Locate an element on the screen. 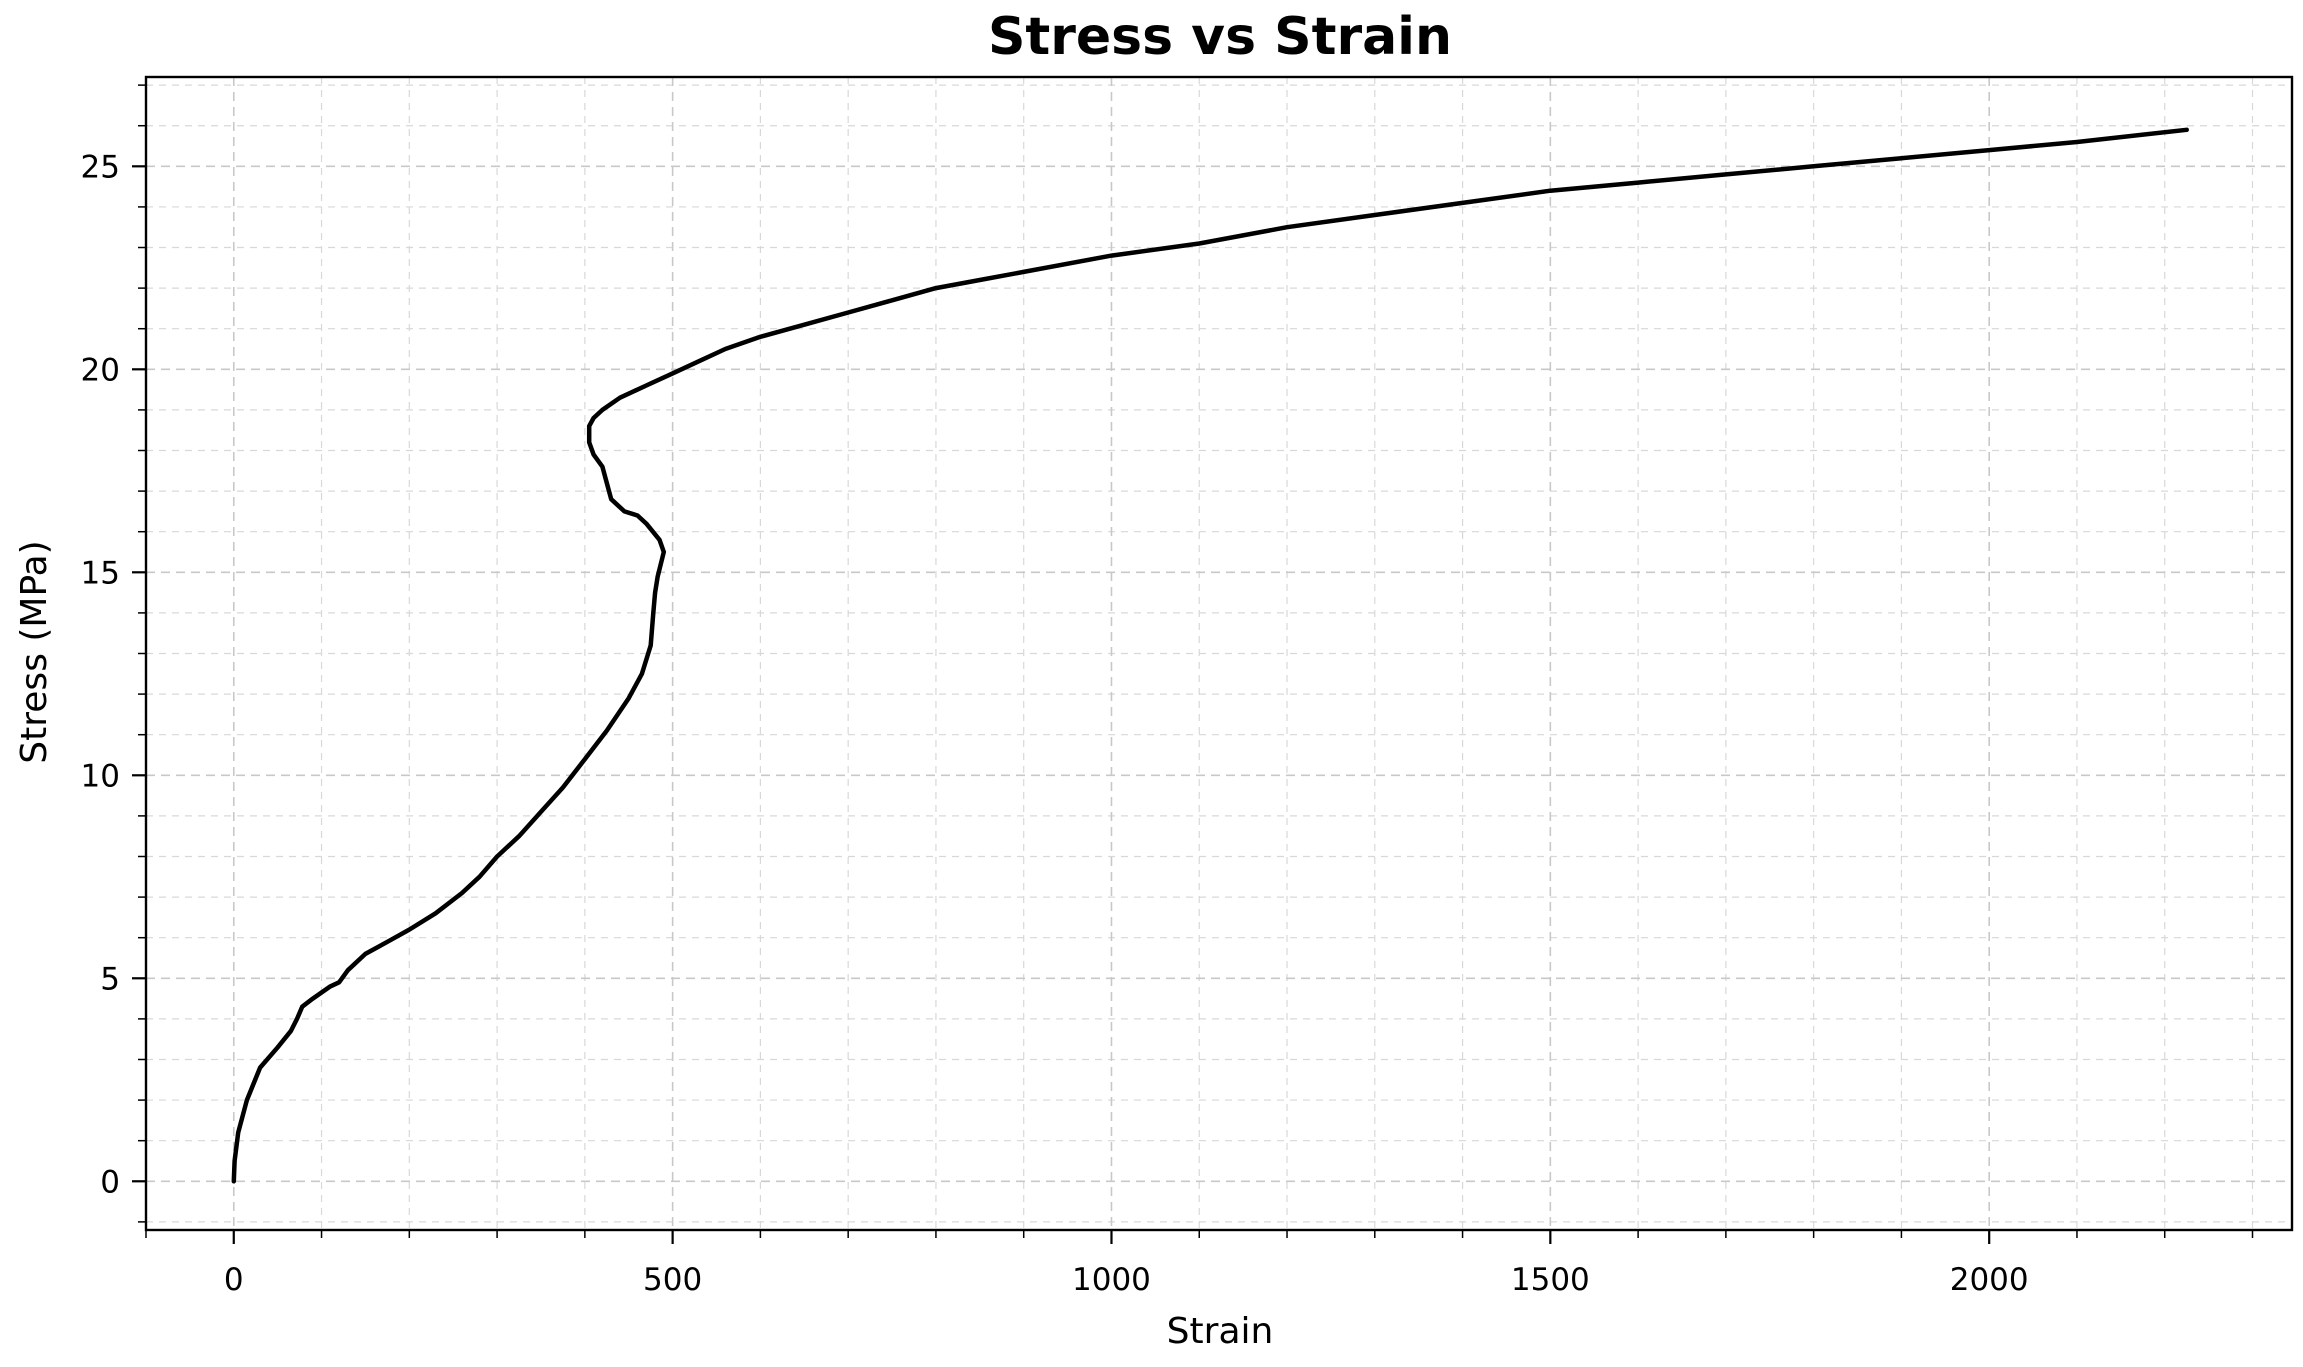 The width and height of the screenshot is (2303, 1367). y-tick-label: 0 is located at coordinates (110, 1182).